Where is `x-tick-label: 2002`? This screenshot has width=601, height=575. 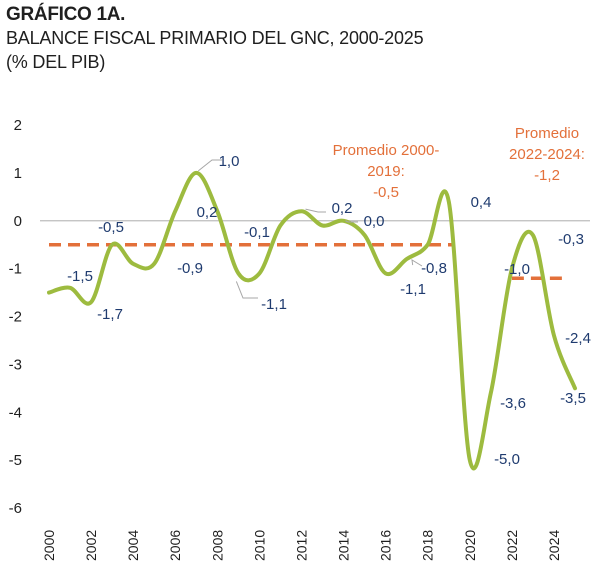
x-tick-label: 2002 is located at coordinates (91, 545).